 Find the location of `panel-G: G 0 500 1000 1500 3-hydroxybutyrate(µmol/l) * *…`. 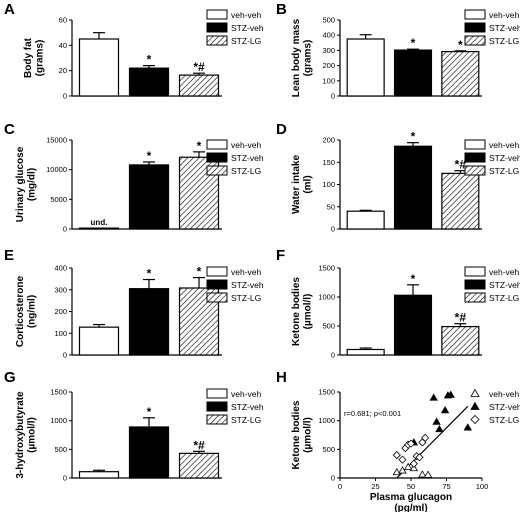

panel-G: G 0 500 1000 1500 3-hydroxybutyrate(µmol/l) * *… is located at coordinates (134, 426).